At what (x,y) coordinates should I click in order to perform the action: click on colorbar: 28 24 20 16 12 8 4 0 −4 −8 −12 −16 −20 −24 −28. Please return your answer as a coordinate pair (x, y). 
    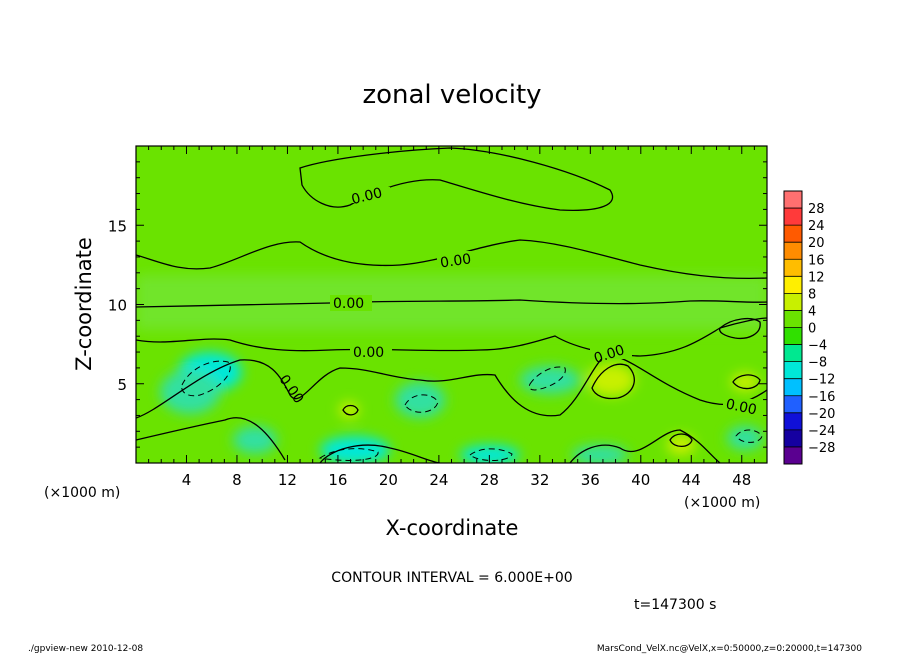
    Looking at the image, I should click on (809, 327).